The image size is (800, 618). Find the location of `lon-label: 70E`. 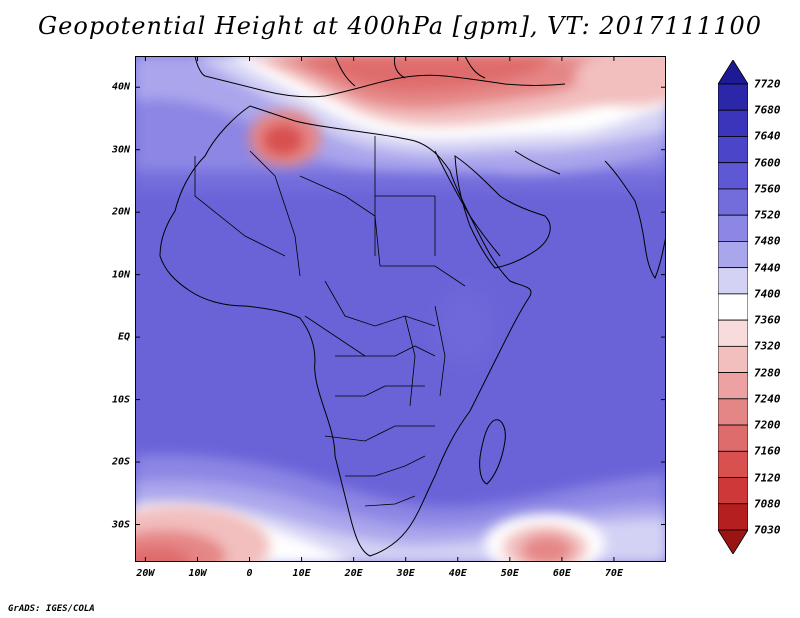

lon-label: 70E is located at coordinates (613, 573).